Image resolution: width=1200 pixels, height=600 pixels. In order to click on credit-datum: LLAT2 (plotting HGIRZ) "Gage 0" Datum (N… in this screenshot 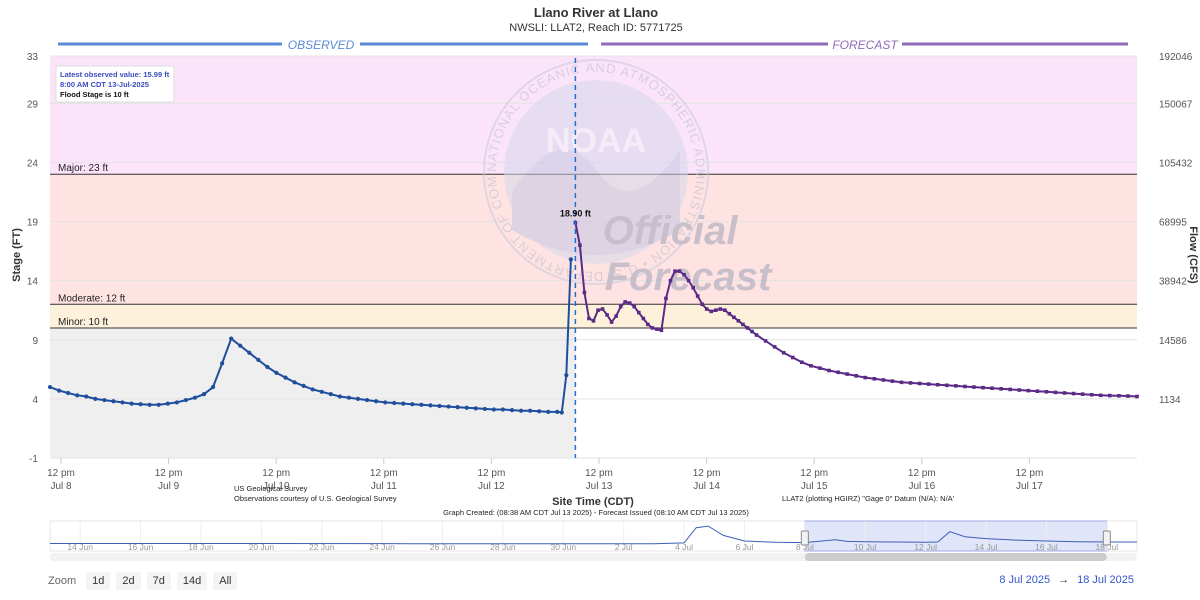, I will do `click(868, 498)`.